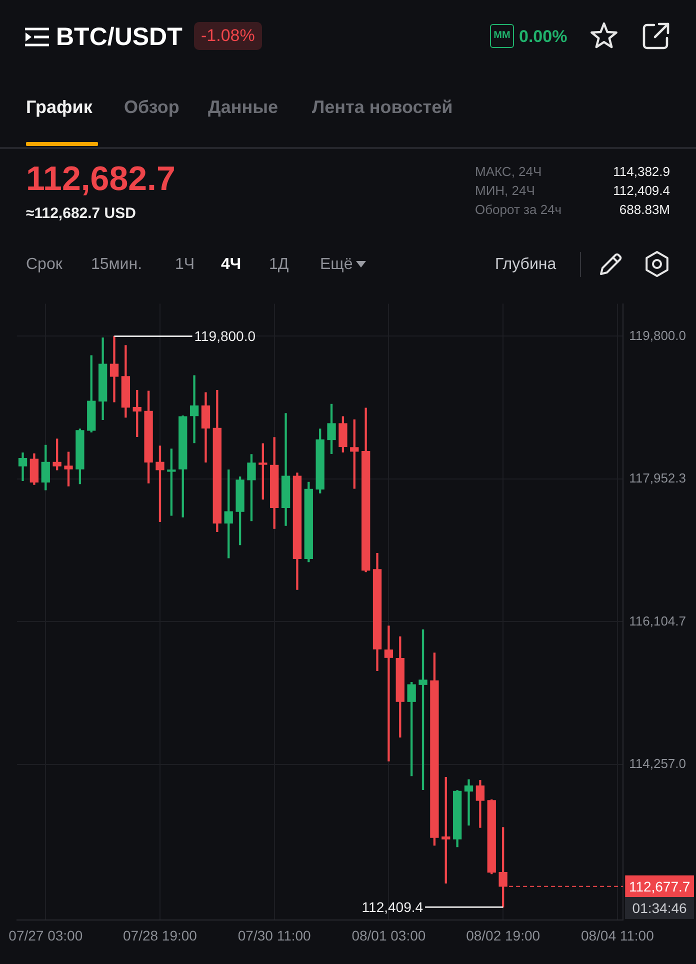  What do you see at coordinates (116, 265) in the screenshot?
I see `text: 15мин.` at bounding box center [116, 265].